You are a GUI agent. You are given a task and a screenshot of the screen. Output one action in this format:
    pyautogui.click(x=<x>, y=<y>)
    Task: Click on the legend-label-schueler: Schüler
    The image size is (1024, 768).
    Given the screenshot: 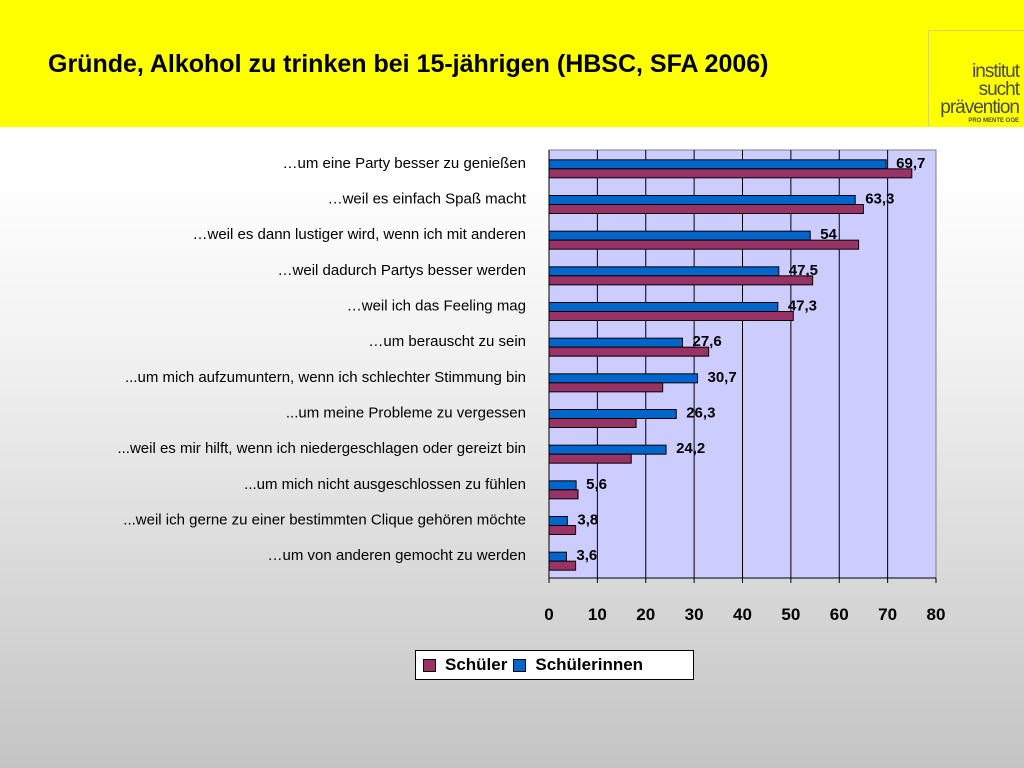 What is the action you would take?
    pyautogui.click(x=476, y=664)
    